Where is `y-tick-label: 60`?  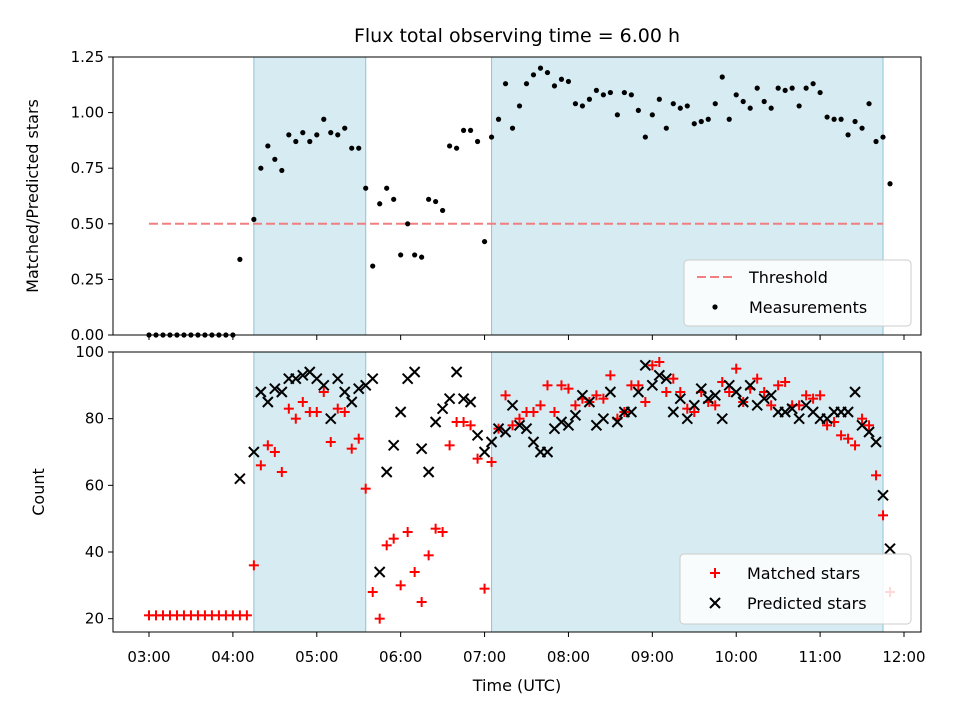
y-tick-label: 60 is located at coordinates (94, 485).